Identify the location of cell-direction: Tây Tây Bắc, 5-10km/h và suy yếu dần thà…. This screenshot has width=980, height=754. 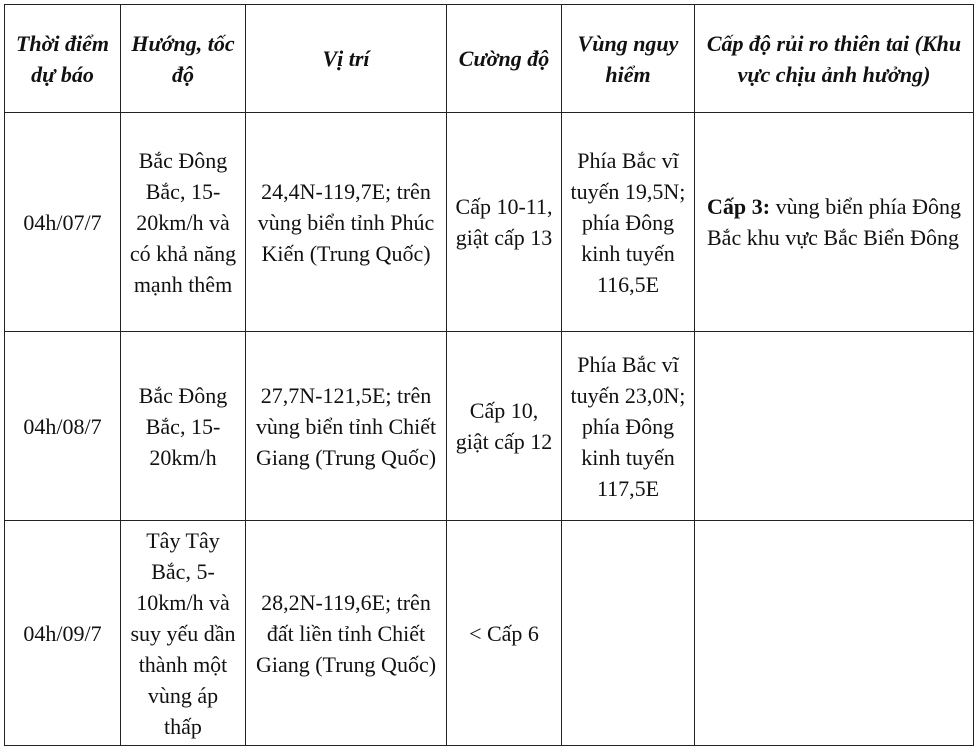
(183, 633).